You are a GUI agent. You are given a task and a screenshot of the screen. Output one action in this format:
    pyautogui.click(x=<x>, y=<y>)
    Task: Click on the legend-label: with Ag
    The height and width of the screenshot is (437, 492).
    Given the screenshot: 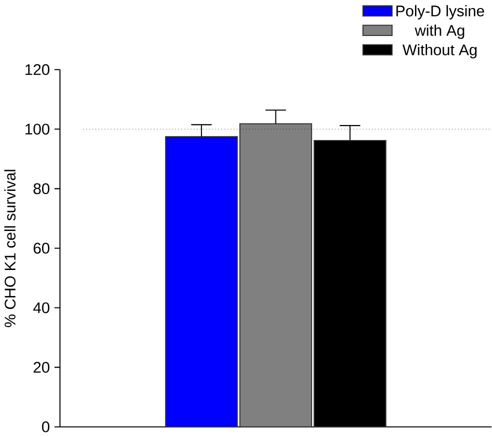 What is the action you would take?
    pyautogui.click(x=439, y=32)
    